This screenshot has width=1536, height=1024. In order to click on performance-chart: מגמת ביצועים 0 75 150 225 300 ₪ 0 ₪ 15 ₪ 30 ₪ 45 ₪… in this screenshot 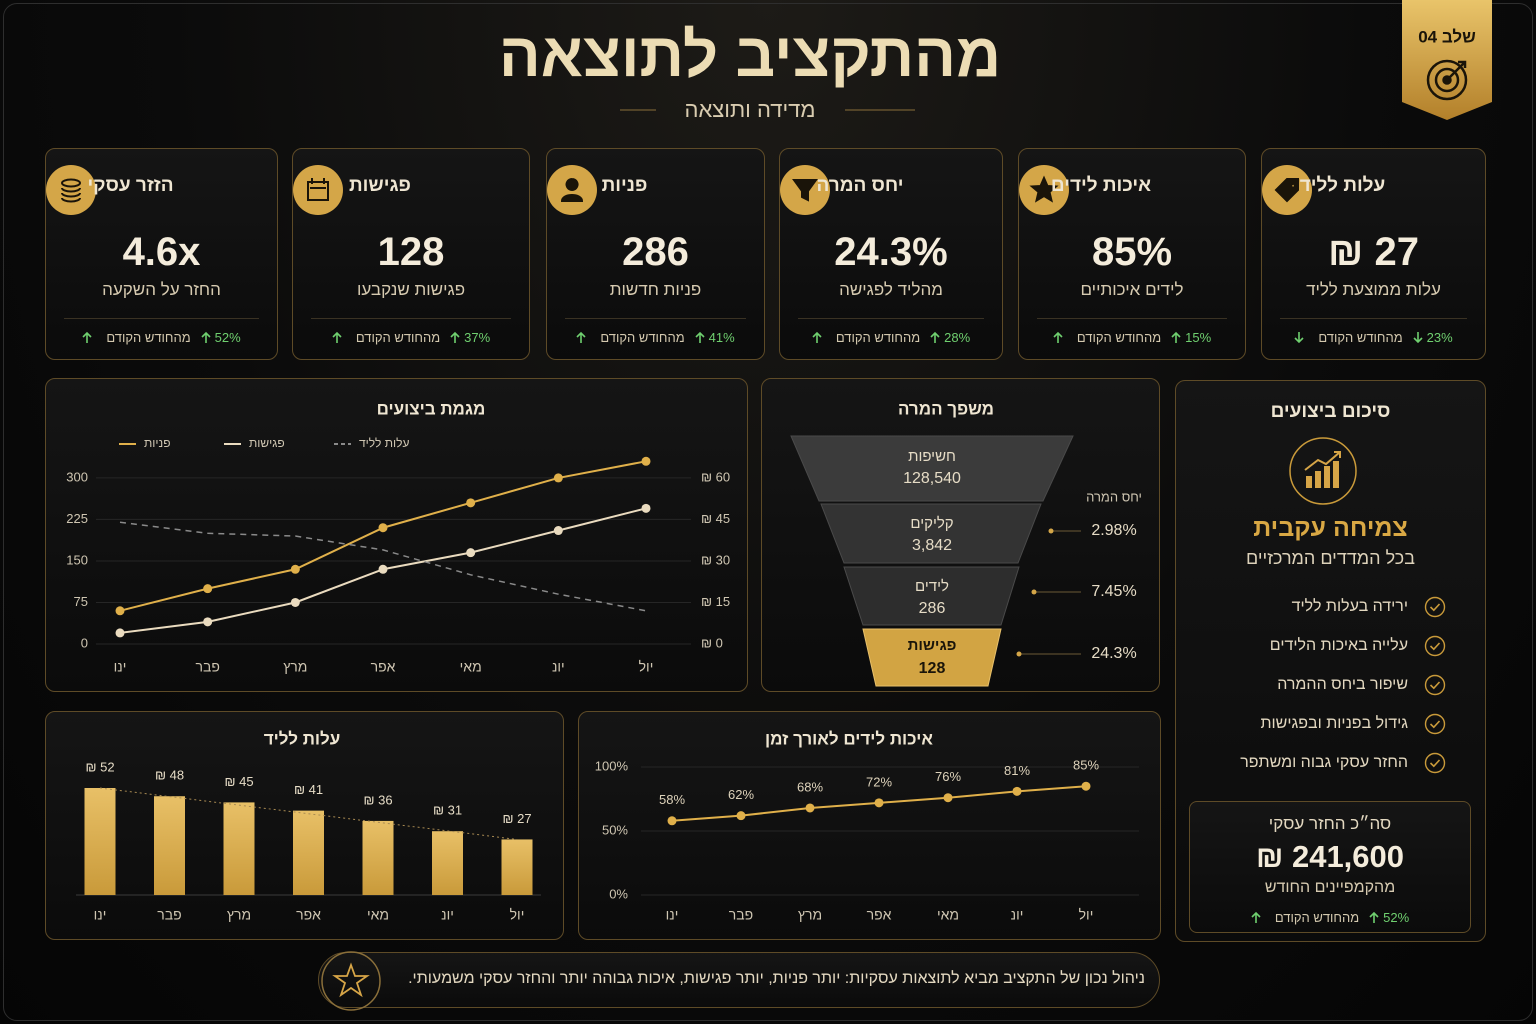, I will do `click(398, 537)`.